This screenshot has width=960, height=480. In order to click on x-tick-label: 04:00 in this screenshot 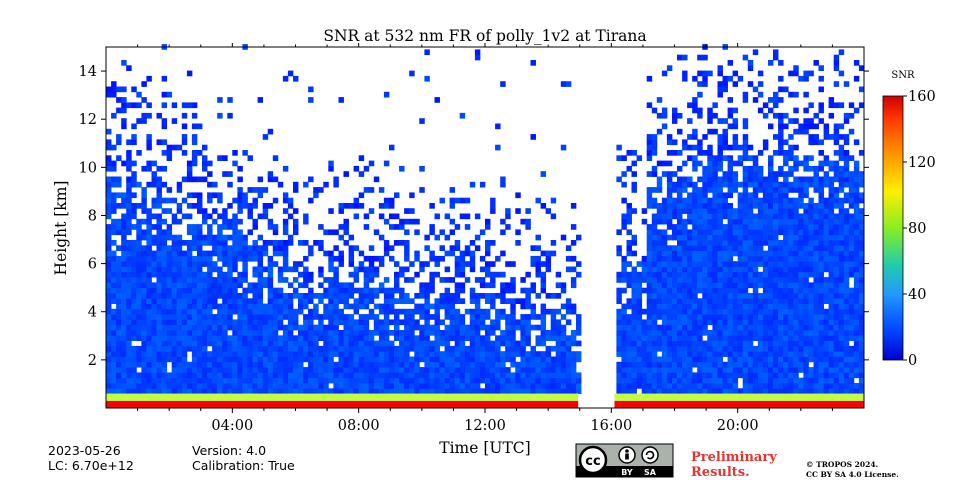, I will do `click(232, 426)`.